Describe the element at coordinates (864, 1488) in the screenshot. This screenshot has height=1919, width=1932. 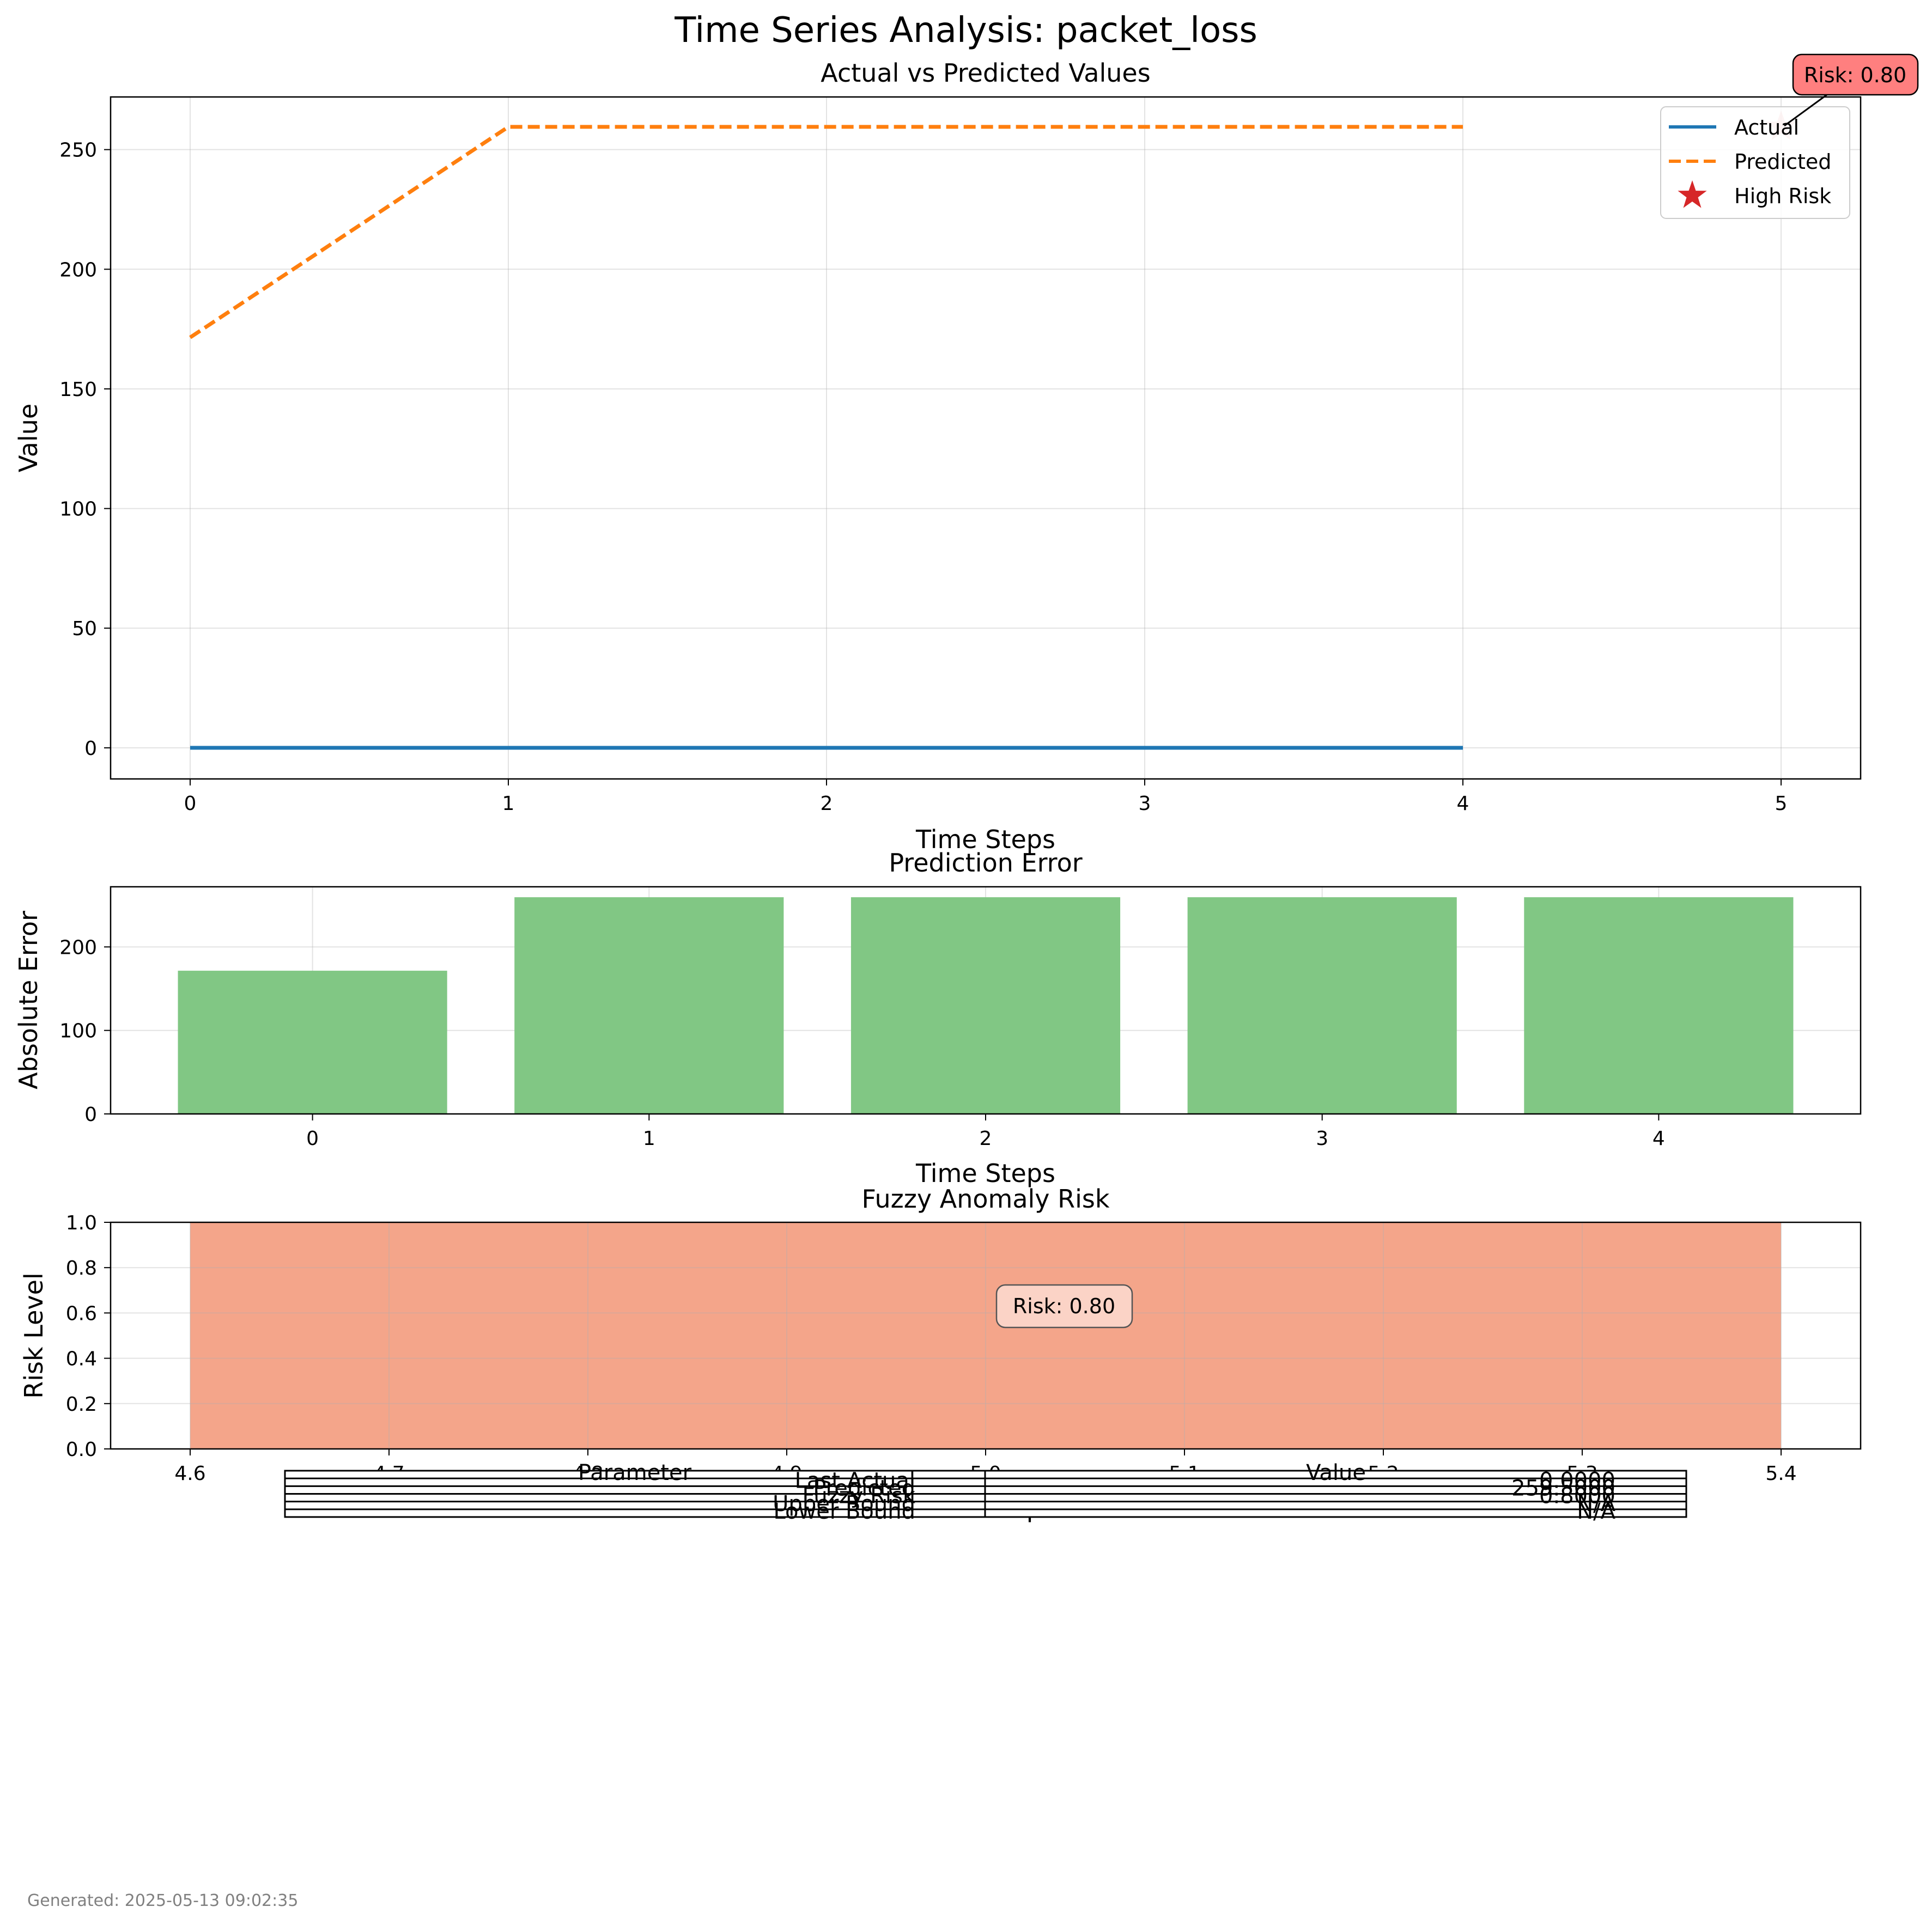
I see `table-cell-parameter: Predicted` at that location.